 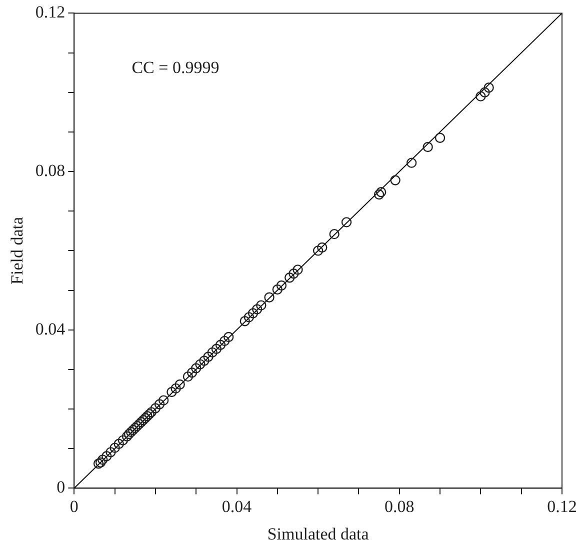 I want to click on y-tick-label: 0.04, so click(x=50, y=328).